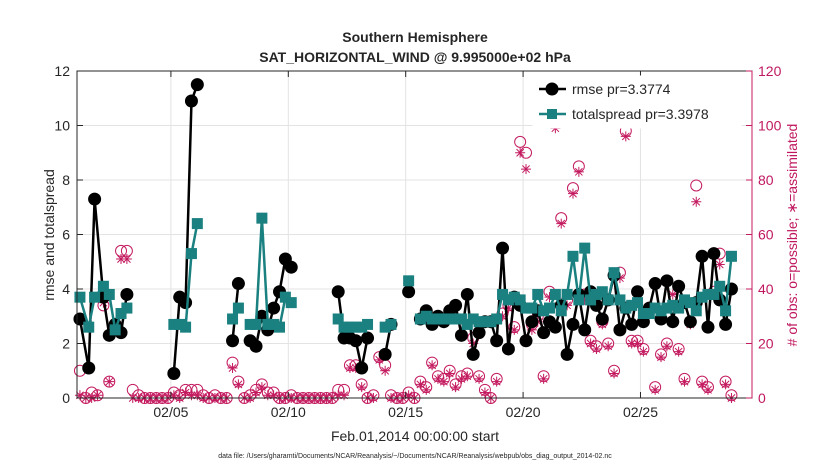  What do you see at coordinates (62, 71) in the screenshot?
I see `y-tick-label: 12` at bounding box center [62, 71].